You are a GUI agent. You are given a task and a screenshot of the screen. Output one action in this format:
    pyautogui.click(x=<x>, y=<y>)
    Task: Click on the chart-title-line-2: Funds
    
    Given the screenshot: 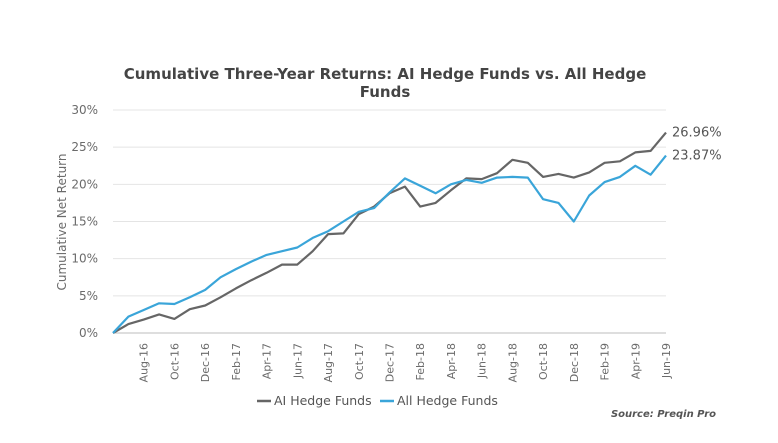 What is the action you would take?
    pyautogui.click(x=385, y=92)
    